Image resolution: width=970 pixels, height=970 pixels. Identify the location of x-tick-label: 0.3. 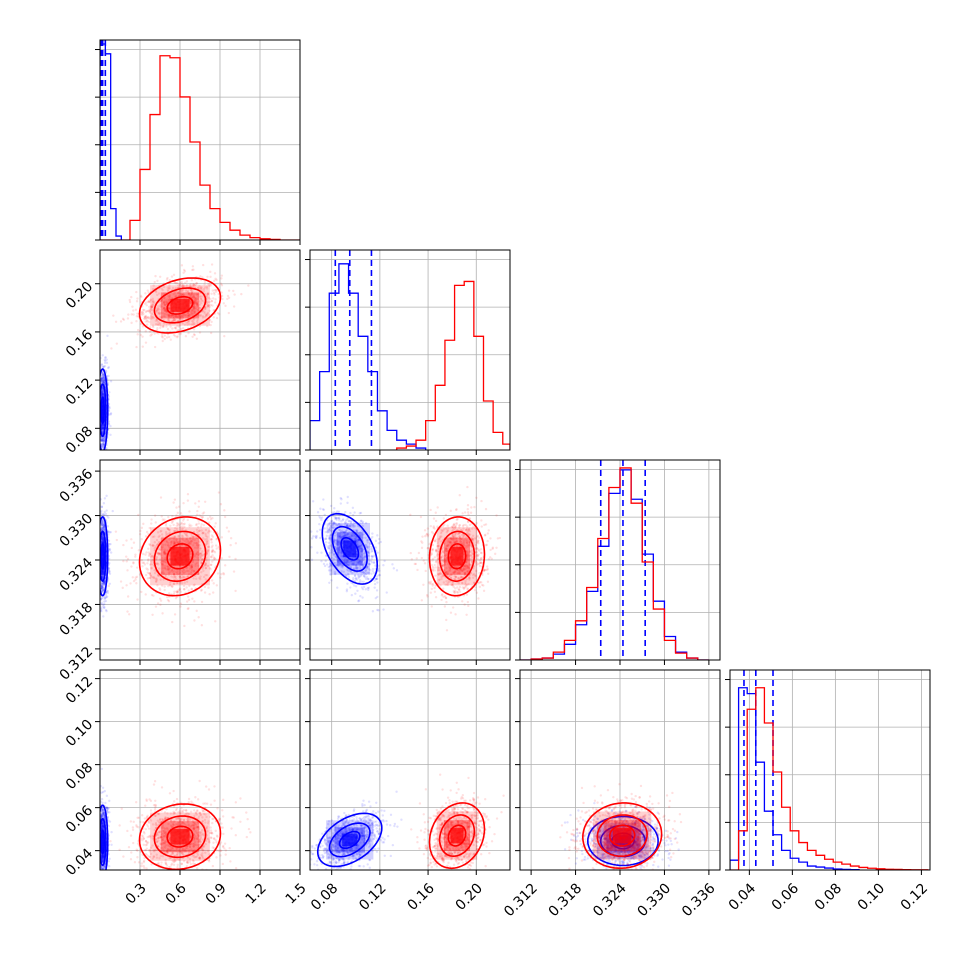
(136, 893).